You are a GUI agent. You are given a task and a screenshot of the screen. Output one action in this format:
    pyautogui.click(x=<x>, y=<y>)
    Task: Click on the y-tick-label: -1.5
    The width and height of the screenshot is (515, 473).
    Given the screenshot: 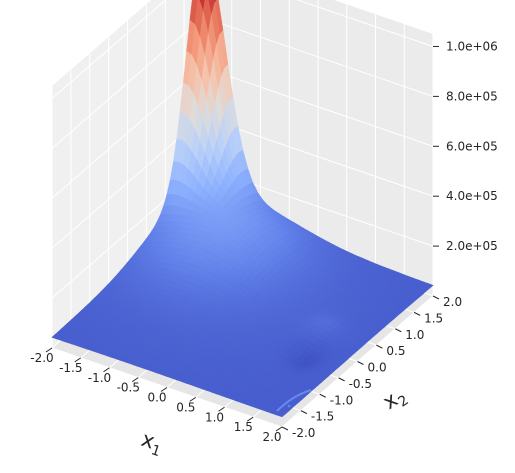 What is the action you would take?
    pyautogui.click(x=322, y=417)
    